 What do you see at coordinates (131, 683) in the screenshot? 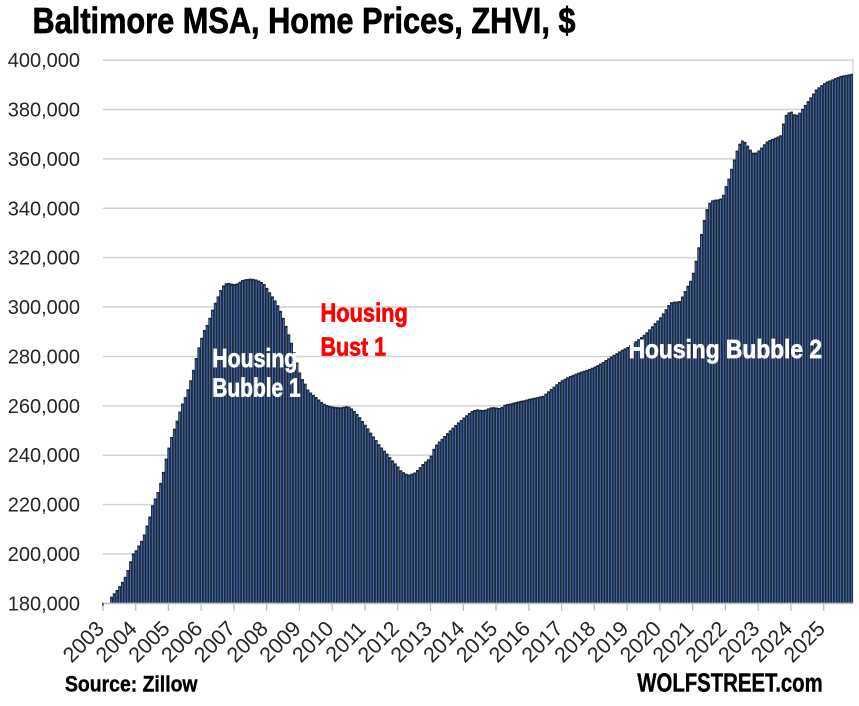
I see `svg-text: Source: Zillow` at bounding box center [131, 683].